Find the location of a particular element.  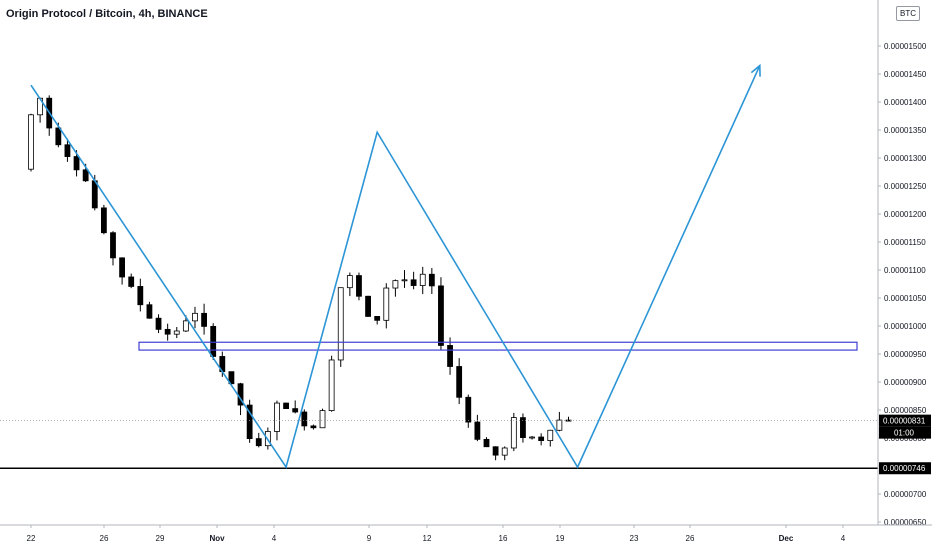

support-price-tag-bg is located at coordinates (905, 468).